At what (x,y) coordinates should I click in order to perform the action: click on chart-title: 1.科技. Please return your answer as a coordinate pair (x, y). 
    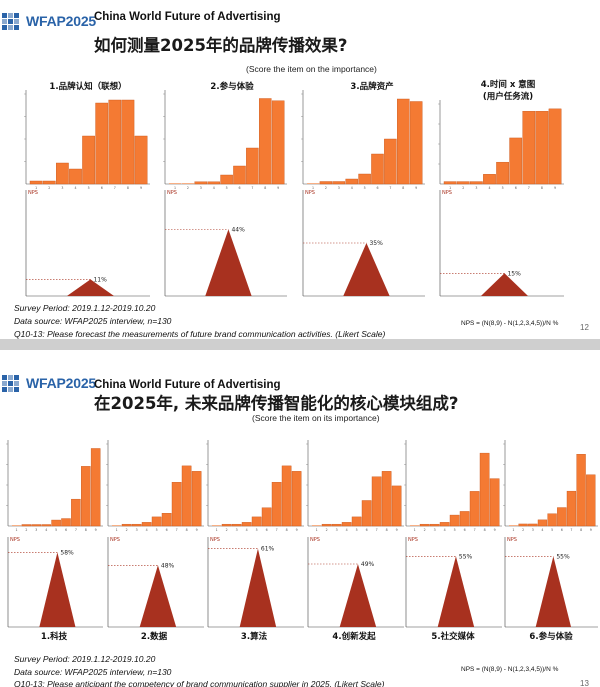
    Looking at the image, I should click on (54, 637).